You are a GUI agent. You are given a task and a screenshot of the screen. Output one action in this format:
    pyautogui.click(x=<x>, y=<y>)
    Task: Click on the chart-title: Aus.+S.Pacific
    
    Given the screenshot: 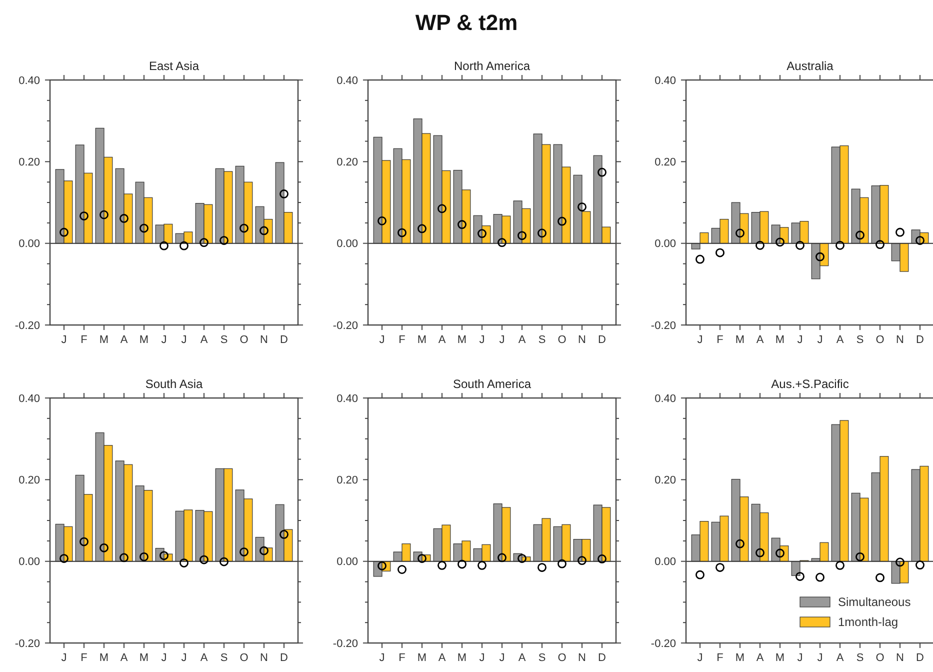 What is the action you would take?
    pyautogui.click(x=810, y=384)
    